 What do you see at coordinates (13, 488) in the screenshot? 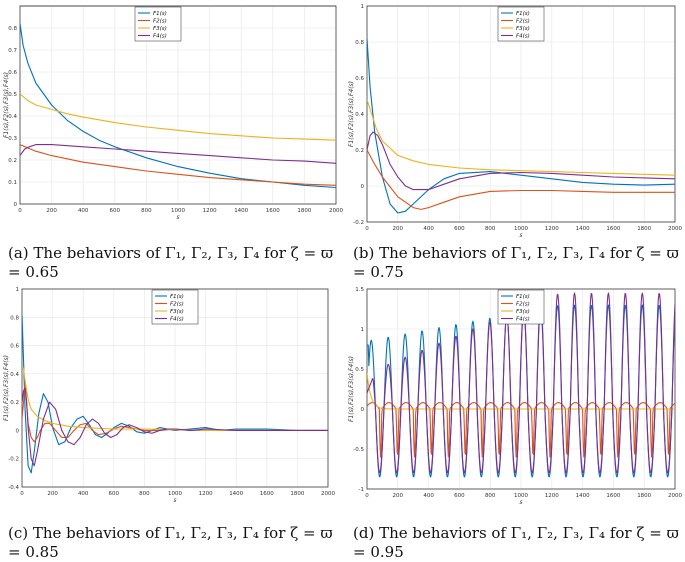
I see `y-tick-label: -0.4` at bounding box center [13, 488].